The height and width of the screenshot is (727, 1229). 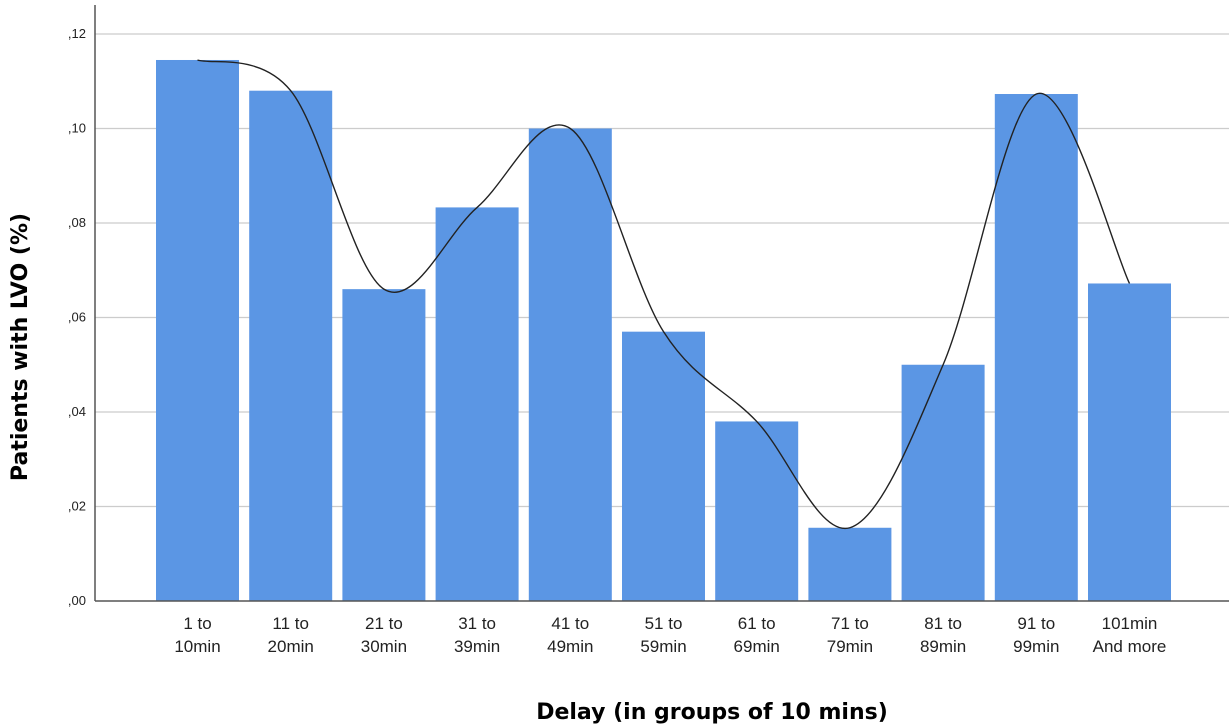 I want to click on y-tick-label: ,00, so click(x=77, y=600).